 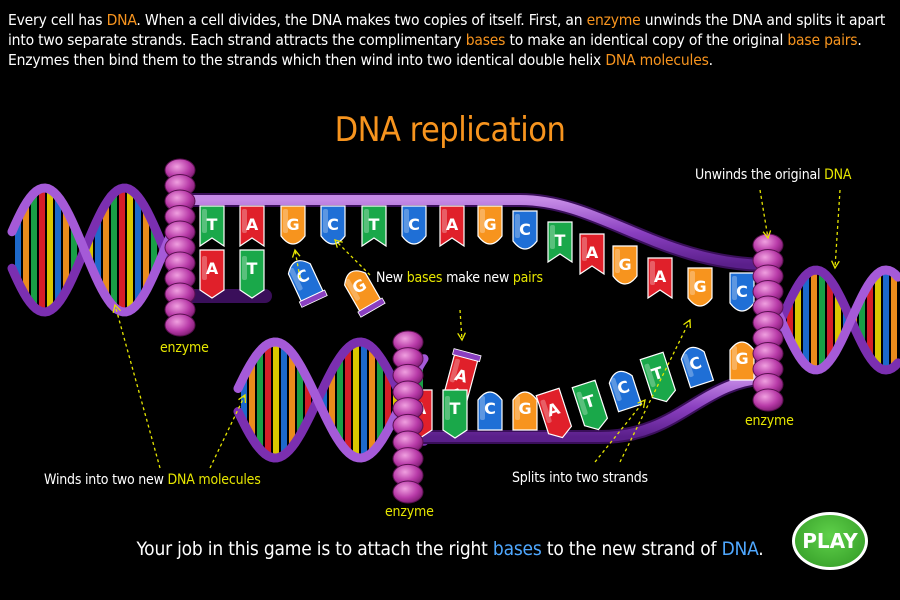 What do you see at coordinates (459, 278) in the screenshot?
I see `label-new-bases: New bases make new pairs` at bounding box center [459, 278].